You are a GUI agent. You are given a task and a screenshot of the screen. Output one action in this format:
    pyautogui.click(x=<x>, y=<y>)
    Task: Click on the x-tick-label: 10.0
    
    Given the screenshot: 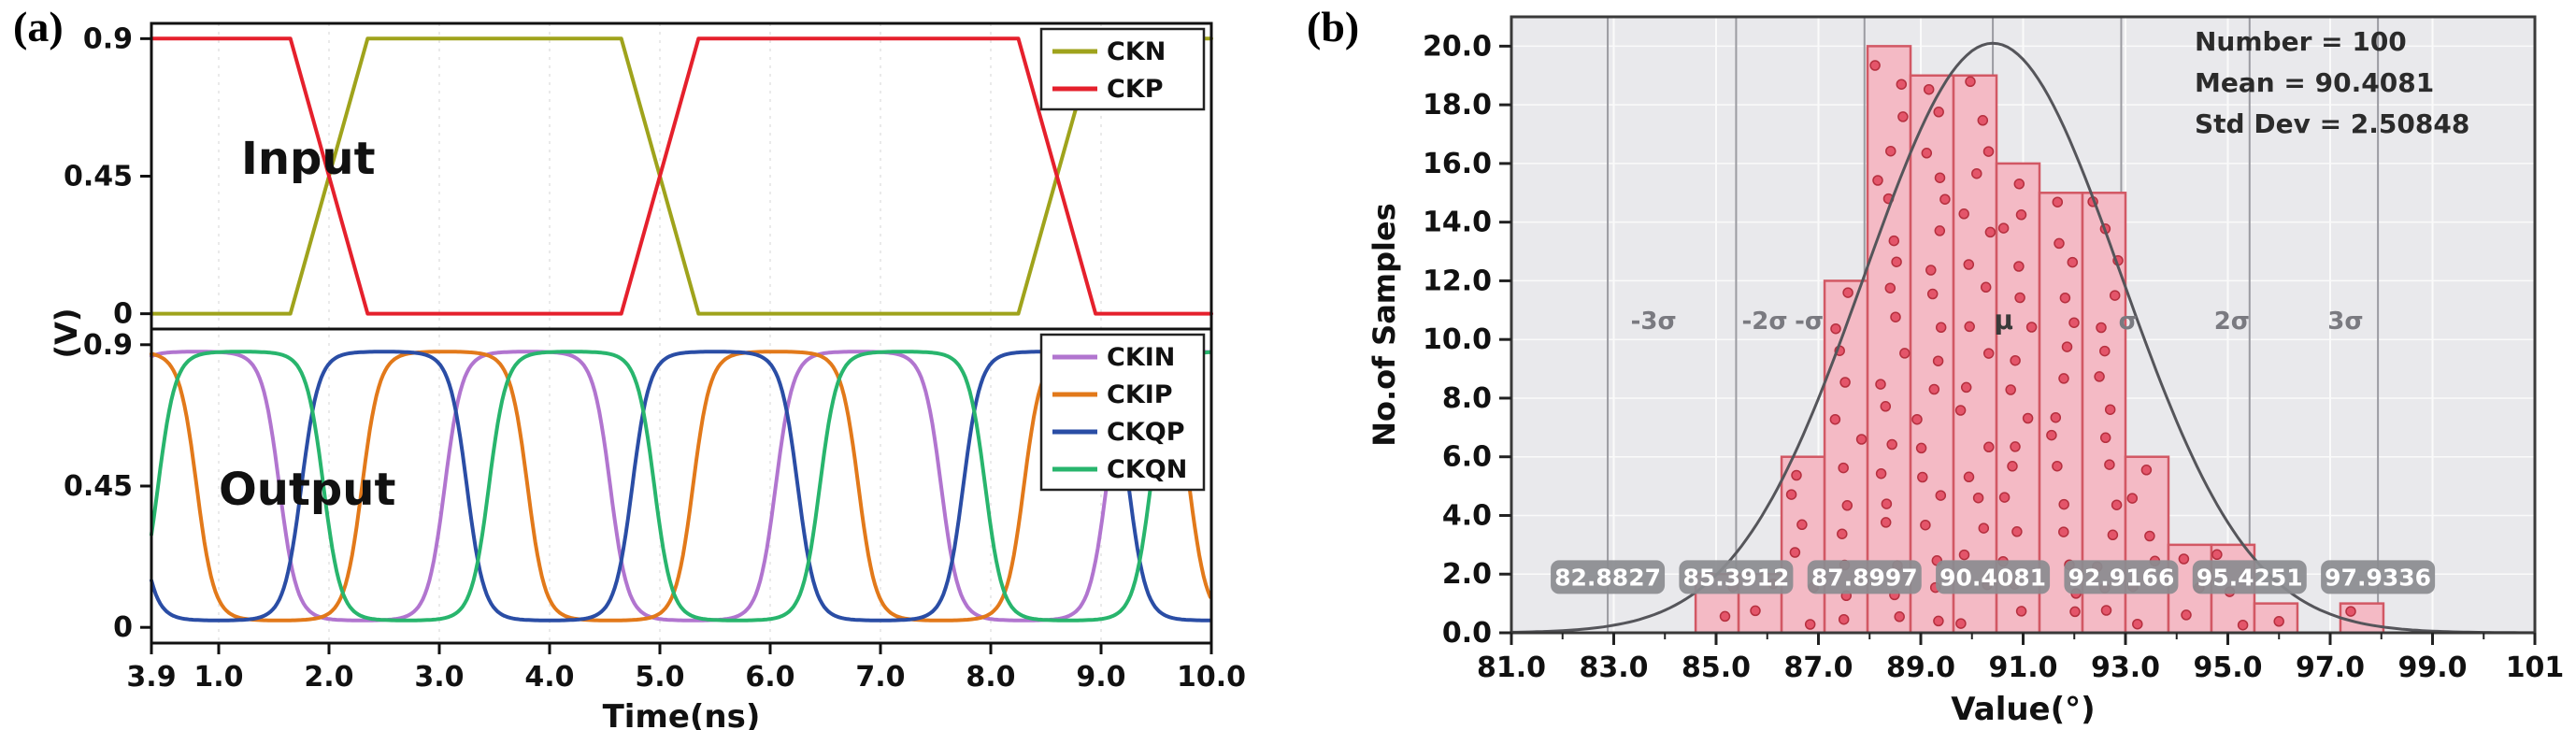 What is the action you would take?
    pyautogui.click(x=1211, y=677)
    